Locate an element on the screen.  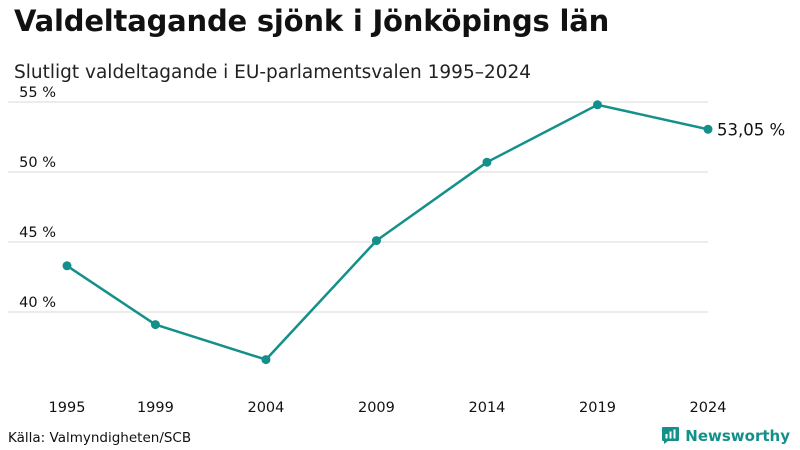
y-tick-label: 55 % is located at coordinates (37, 93).